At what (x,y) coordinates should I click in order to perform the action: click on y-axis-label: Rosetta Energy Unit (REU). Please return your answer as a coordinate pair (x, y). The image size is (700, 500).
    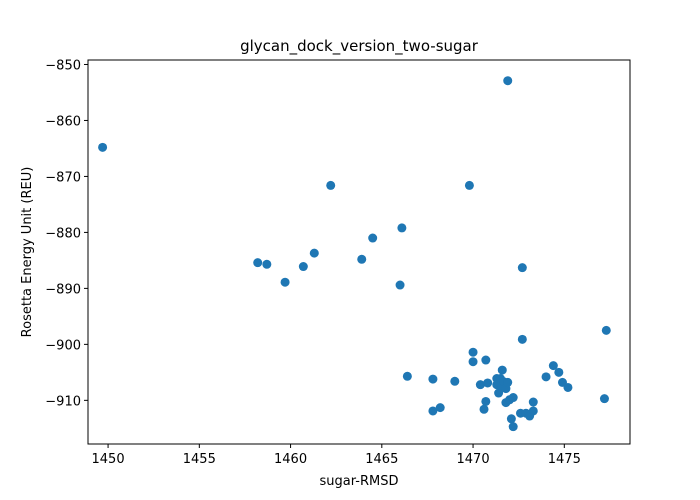
    Looking at the image, I should click on (27, 252).